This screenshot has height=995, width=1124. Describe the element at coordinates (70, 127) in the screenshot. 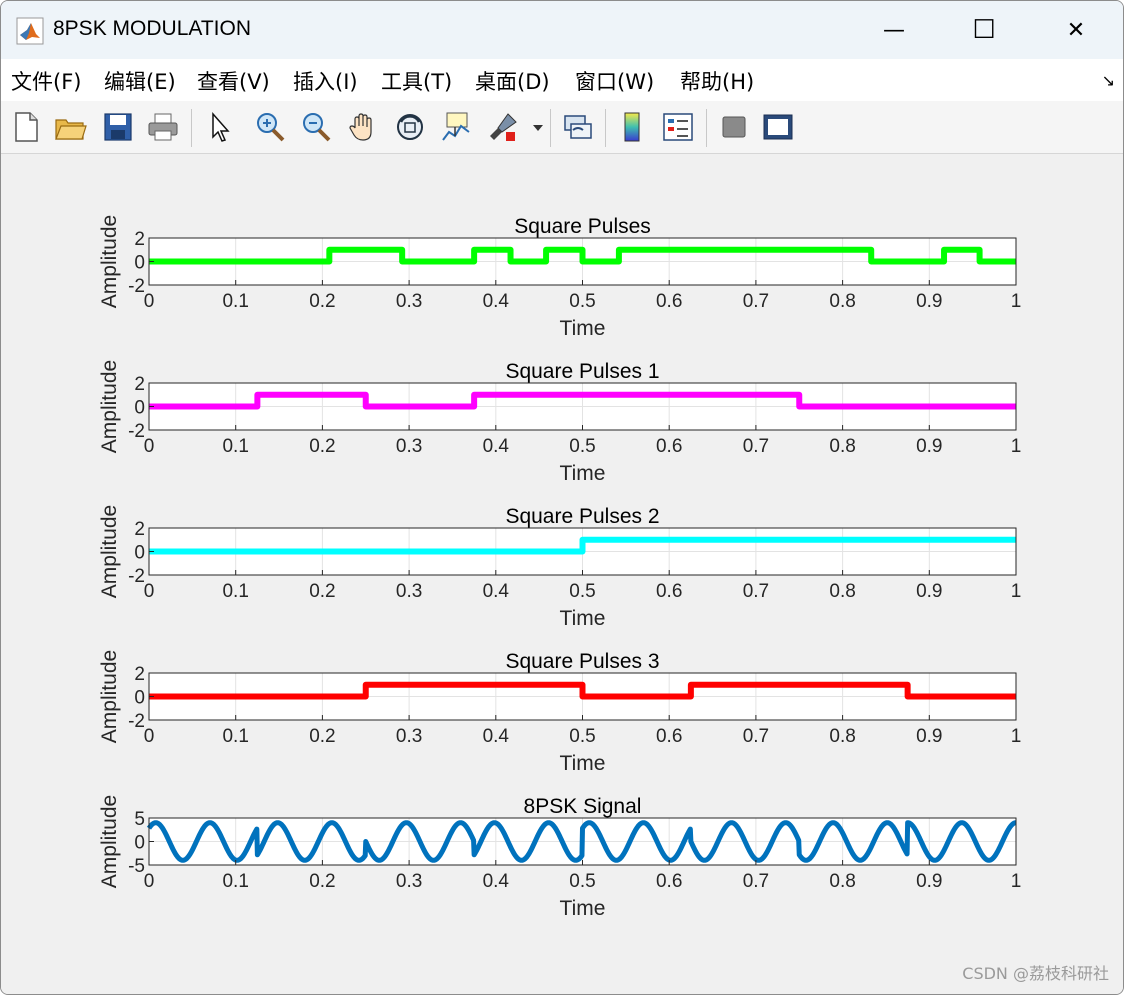

I see `open-file-icon` at that location.